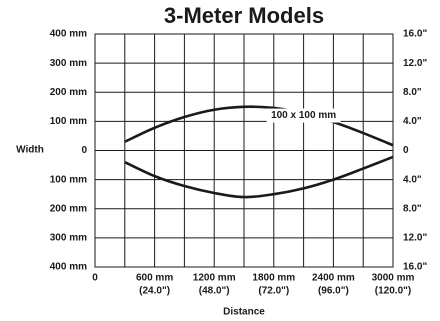 This screenshot has height=321, width=440. What do you see at coordinates (154, 278) in the screenshot?
I see `x-tick-label: 600 mm` at bounding box center [154, 278].